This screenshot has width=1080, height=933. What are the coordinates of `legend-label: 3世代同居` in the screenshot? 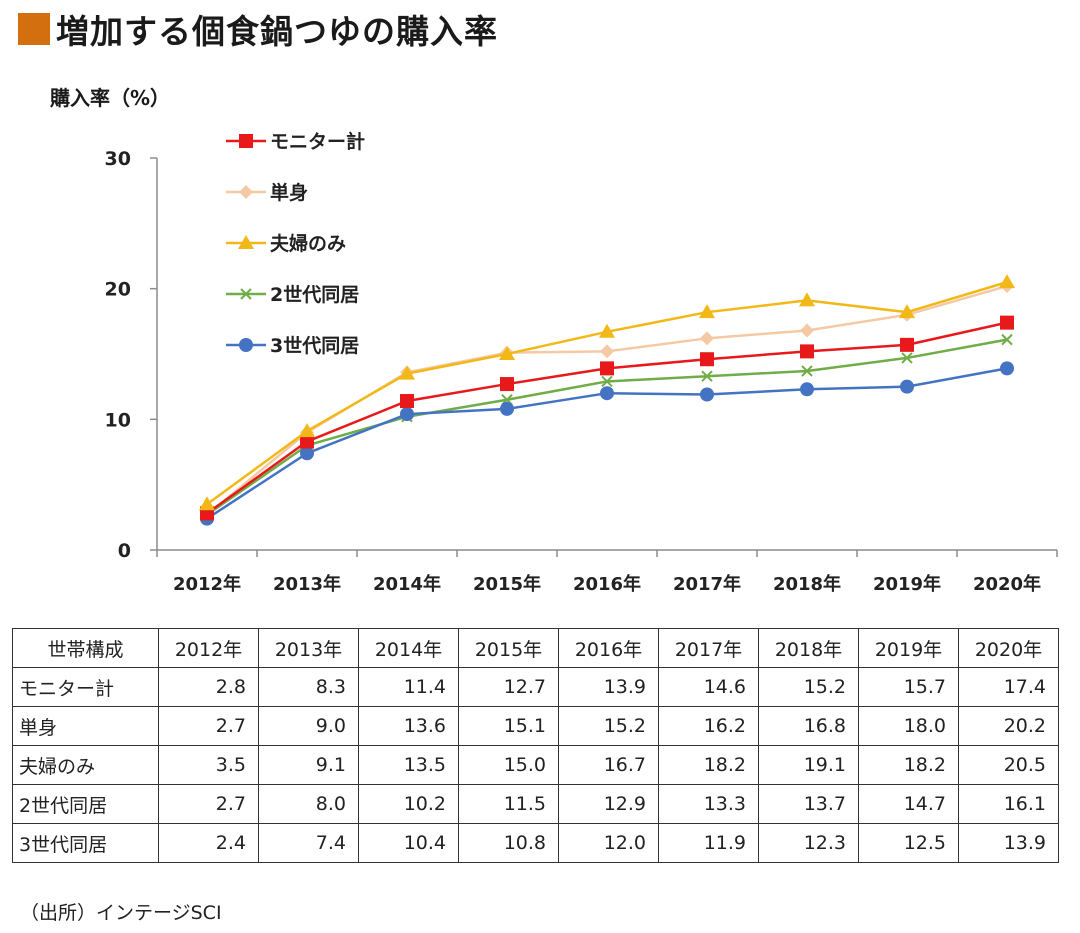 It's located at (314, 346).